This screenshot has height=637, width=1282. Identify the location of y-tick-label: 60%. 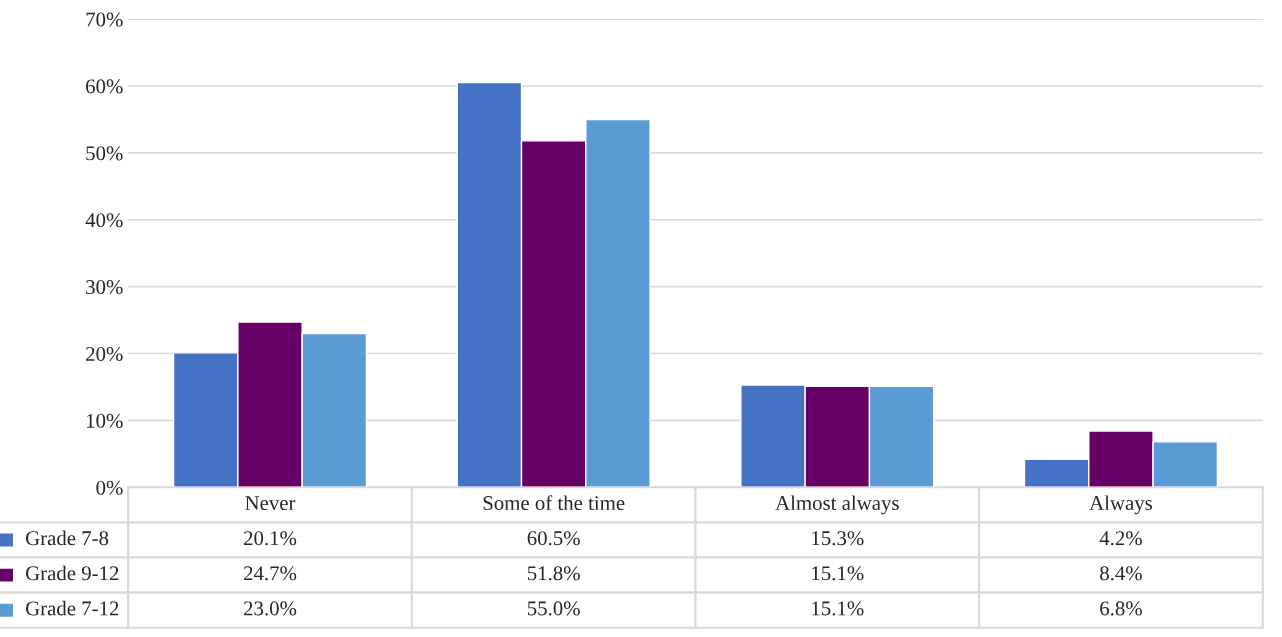
(104, 86).